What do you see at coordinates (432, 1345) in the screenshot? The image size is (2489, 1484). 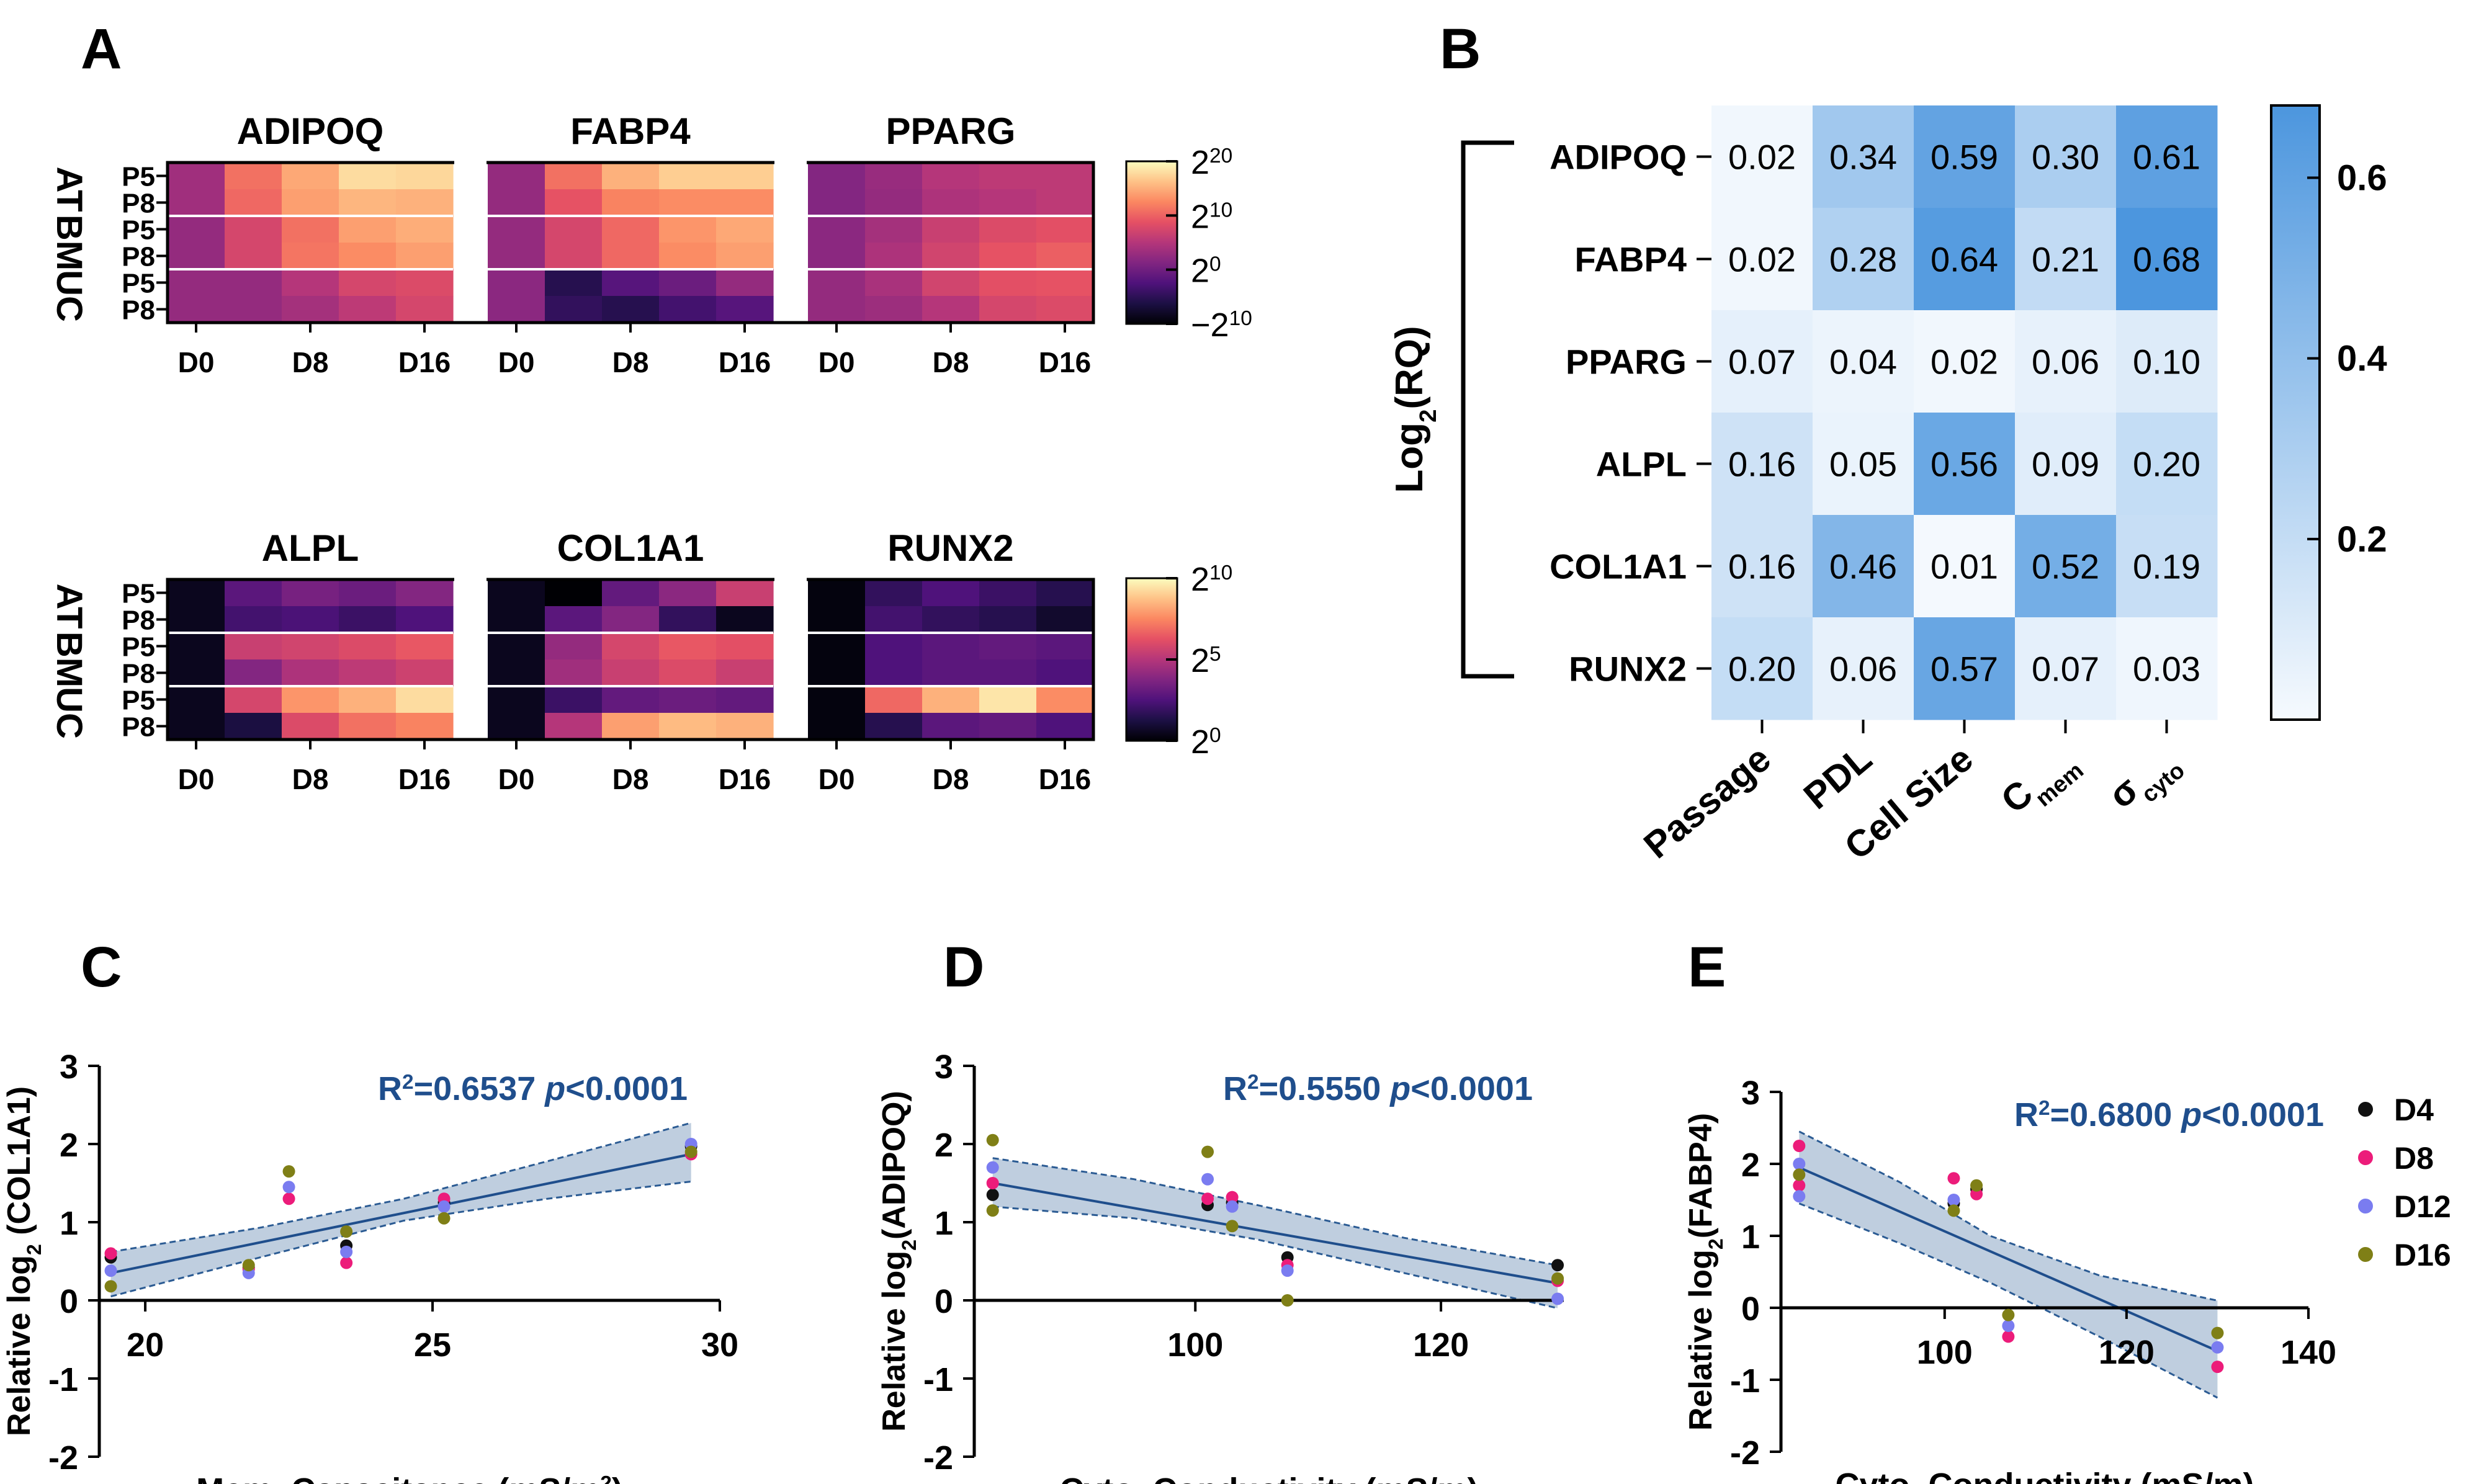 I see `x-tick-label: 25` at bounding box center [432, 1345].